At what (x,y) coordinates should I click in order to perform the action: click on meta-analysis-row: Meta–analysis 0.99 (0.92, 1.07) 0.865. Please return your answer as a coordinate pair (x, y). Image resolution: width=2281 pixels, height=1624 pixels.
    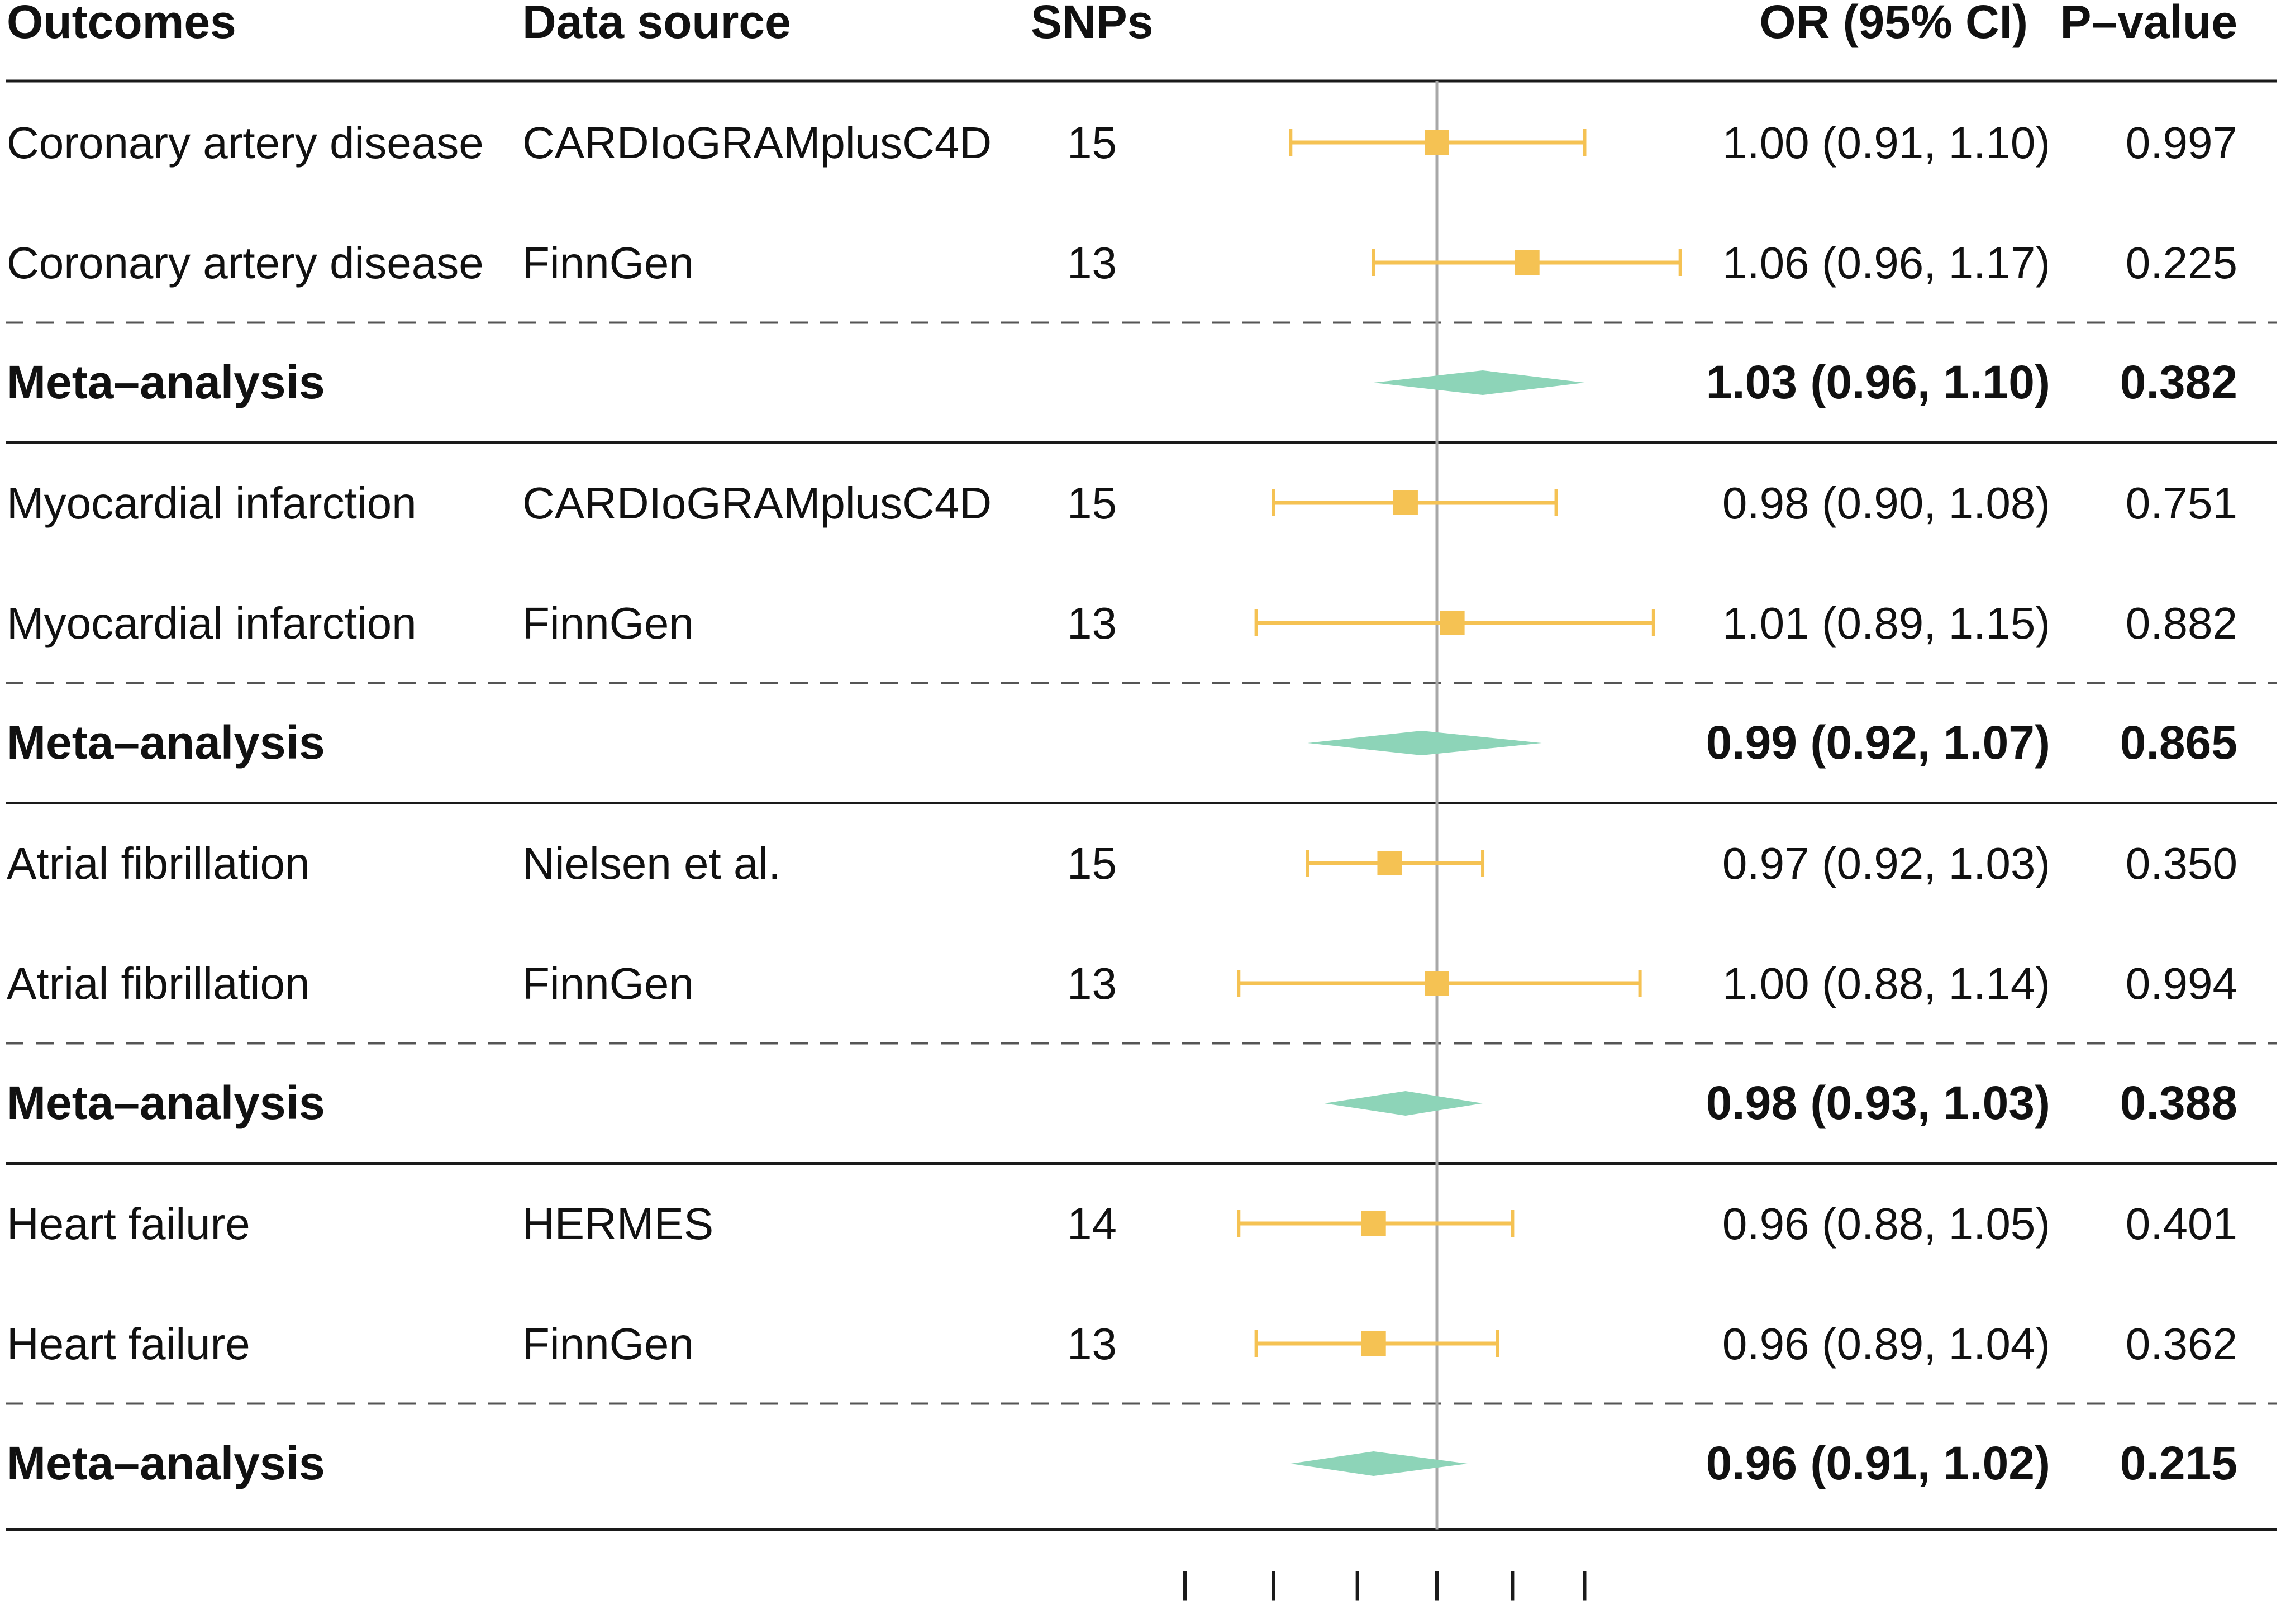
    Looking at the image, I should click on (1122, 742).